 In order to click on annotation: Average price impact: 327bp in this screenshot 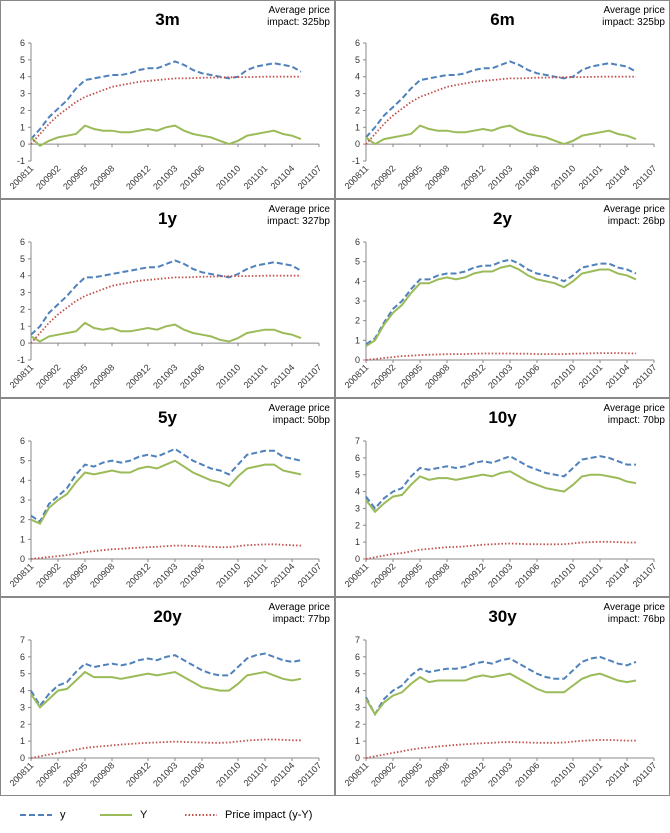, I will do `click(298, 215)`.